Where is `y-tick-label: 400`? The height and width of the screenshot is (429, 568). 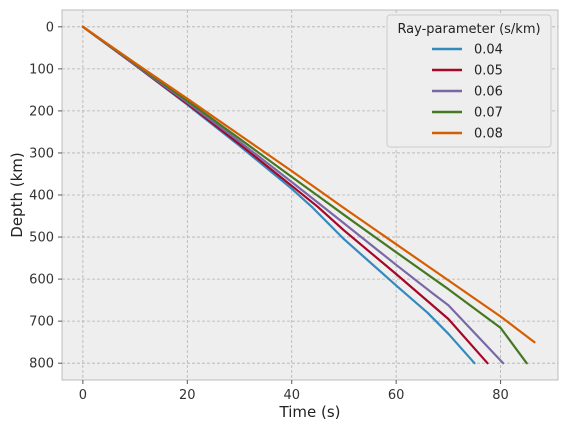 y-tick-label: 400 is located at coordinates (41, 196).